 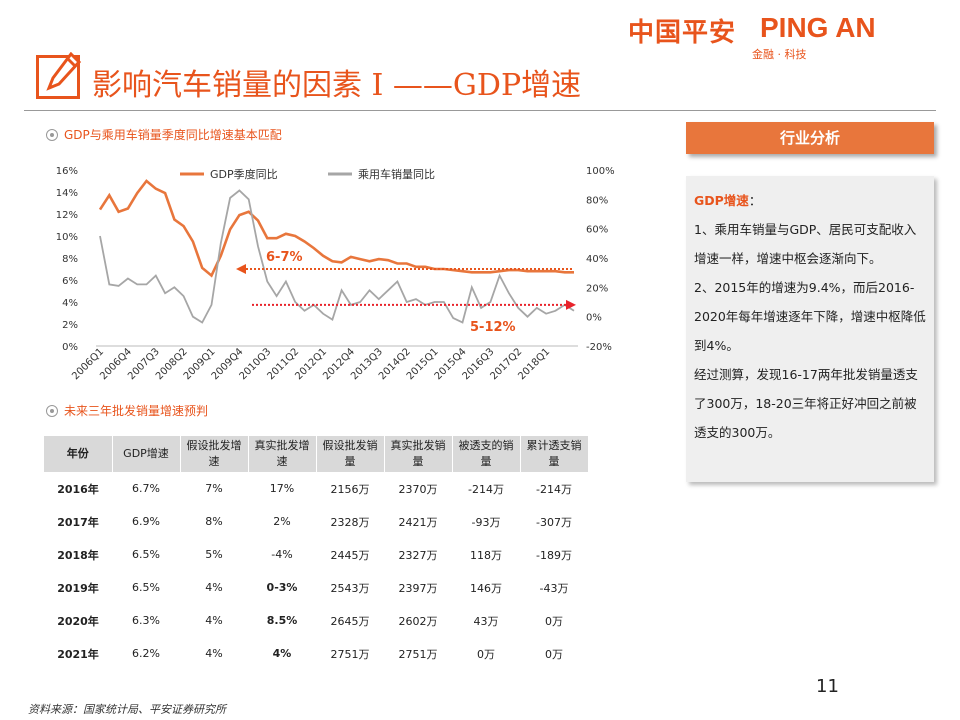 What do you see at coordinates (337, 85) in the screenshot?
I see `page-title: 影响汽车销量的因素 I ——GDP增速` at bounding box center [337, 85].